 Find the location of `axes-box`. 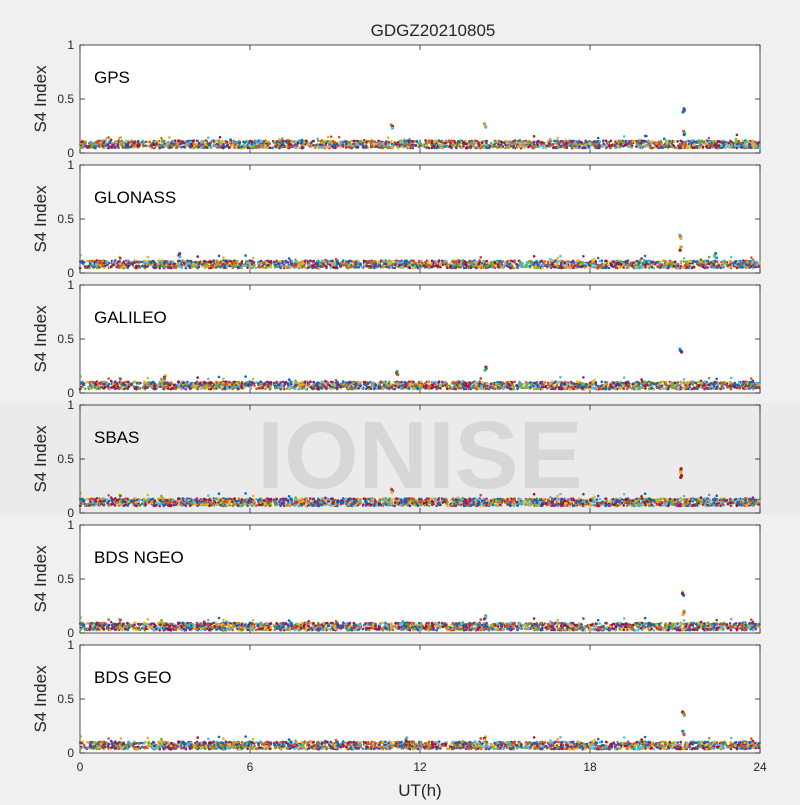

axes-box is located at coordinates (420, 219).